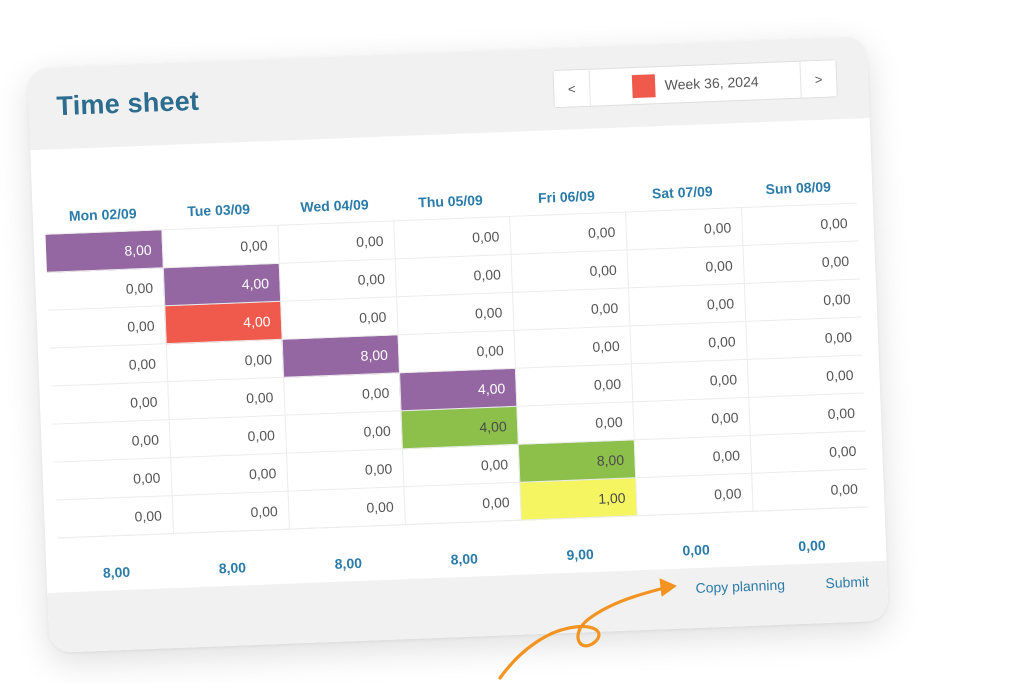 The image size is (1024, 683). Describe the element at coordinates (587, 629) in the screenshot. I see `pointer-arrow-icon` at that location.